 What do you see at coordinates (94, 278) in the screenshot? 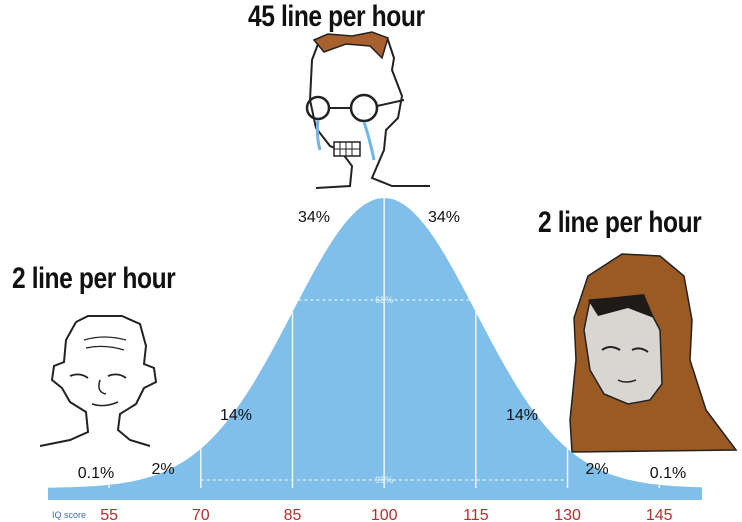
I see `caption-left: 2 line per hour` at bounding box center [94, 278].